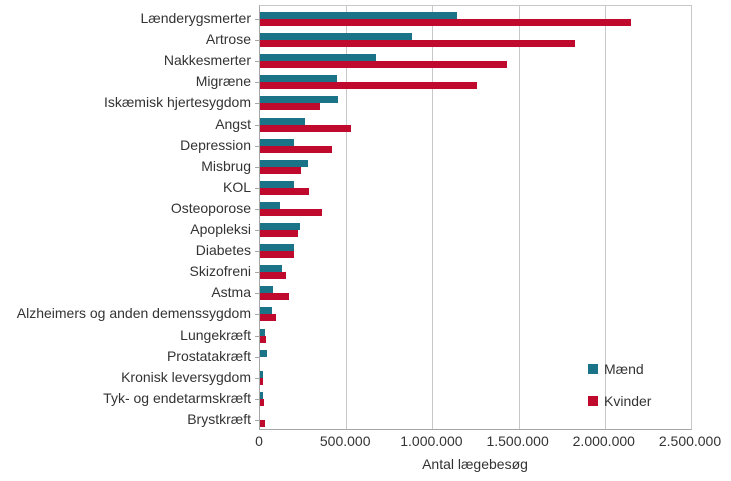 Image resolution: width=731 pixels, height=481 pixels. What do you see at coordinates (233, 123) in the screenshot?
I see `category-label: Angst` at bounding box center [233, 123].